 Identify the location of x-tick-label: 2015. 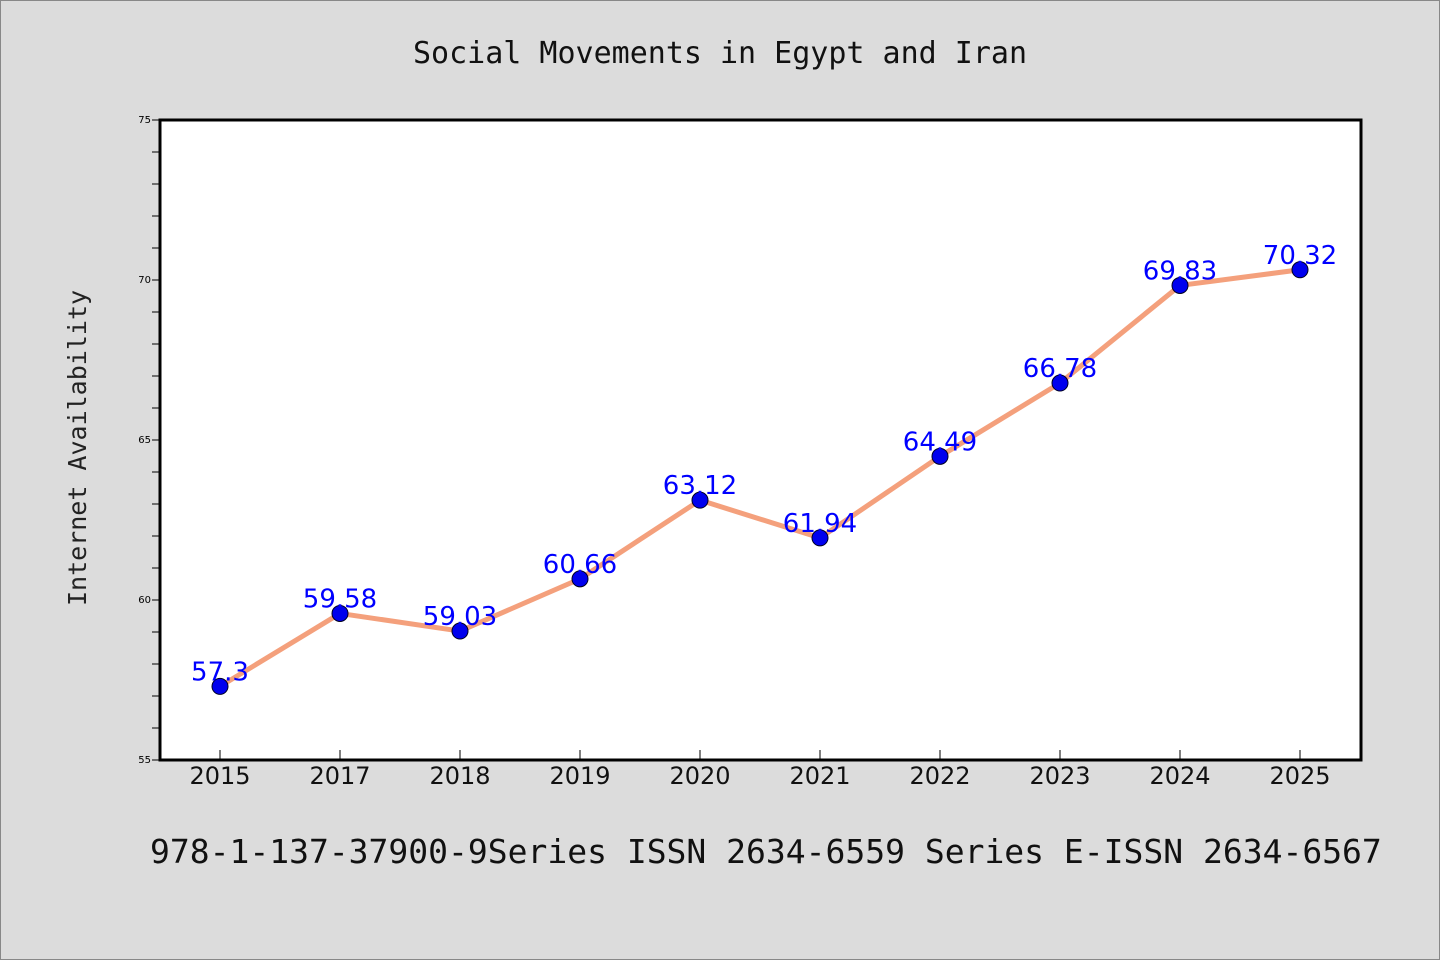
(219, 776).